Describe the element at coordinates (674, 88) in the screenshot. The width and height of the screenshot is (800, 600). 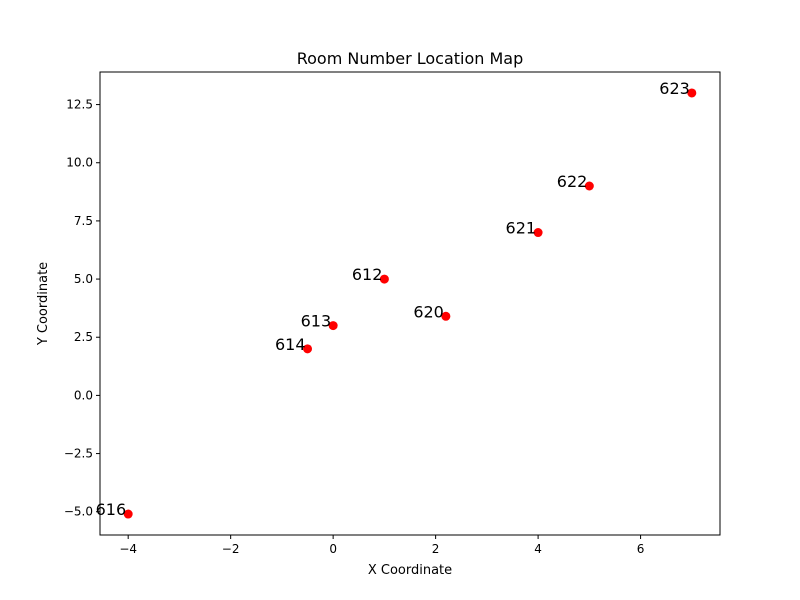
I see `point-label-623: 623` at that location.